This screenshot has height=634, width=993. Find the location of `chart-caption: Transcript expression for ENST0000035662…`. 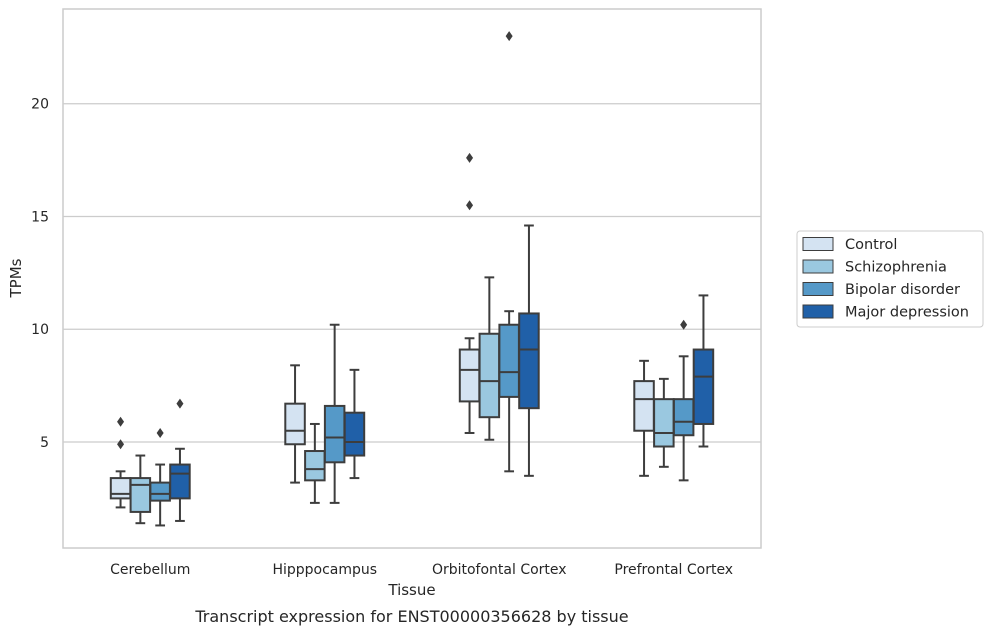

chart-caption: Transcript expression for ENST0000035662… is located at coordinates (411, 616).